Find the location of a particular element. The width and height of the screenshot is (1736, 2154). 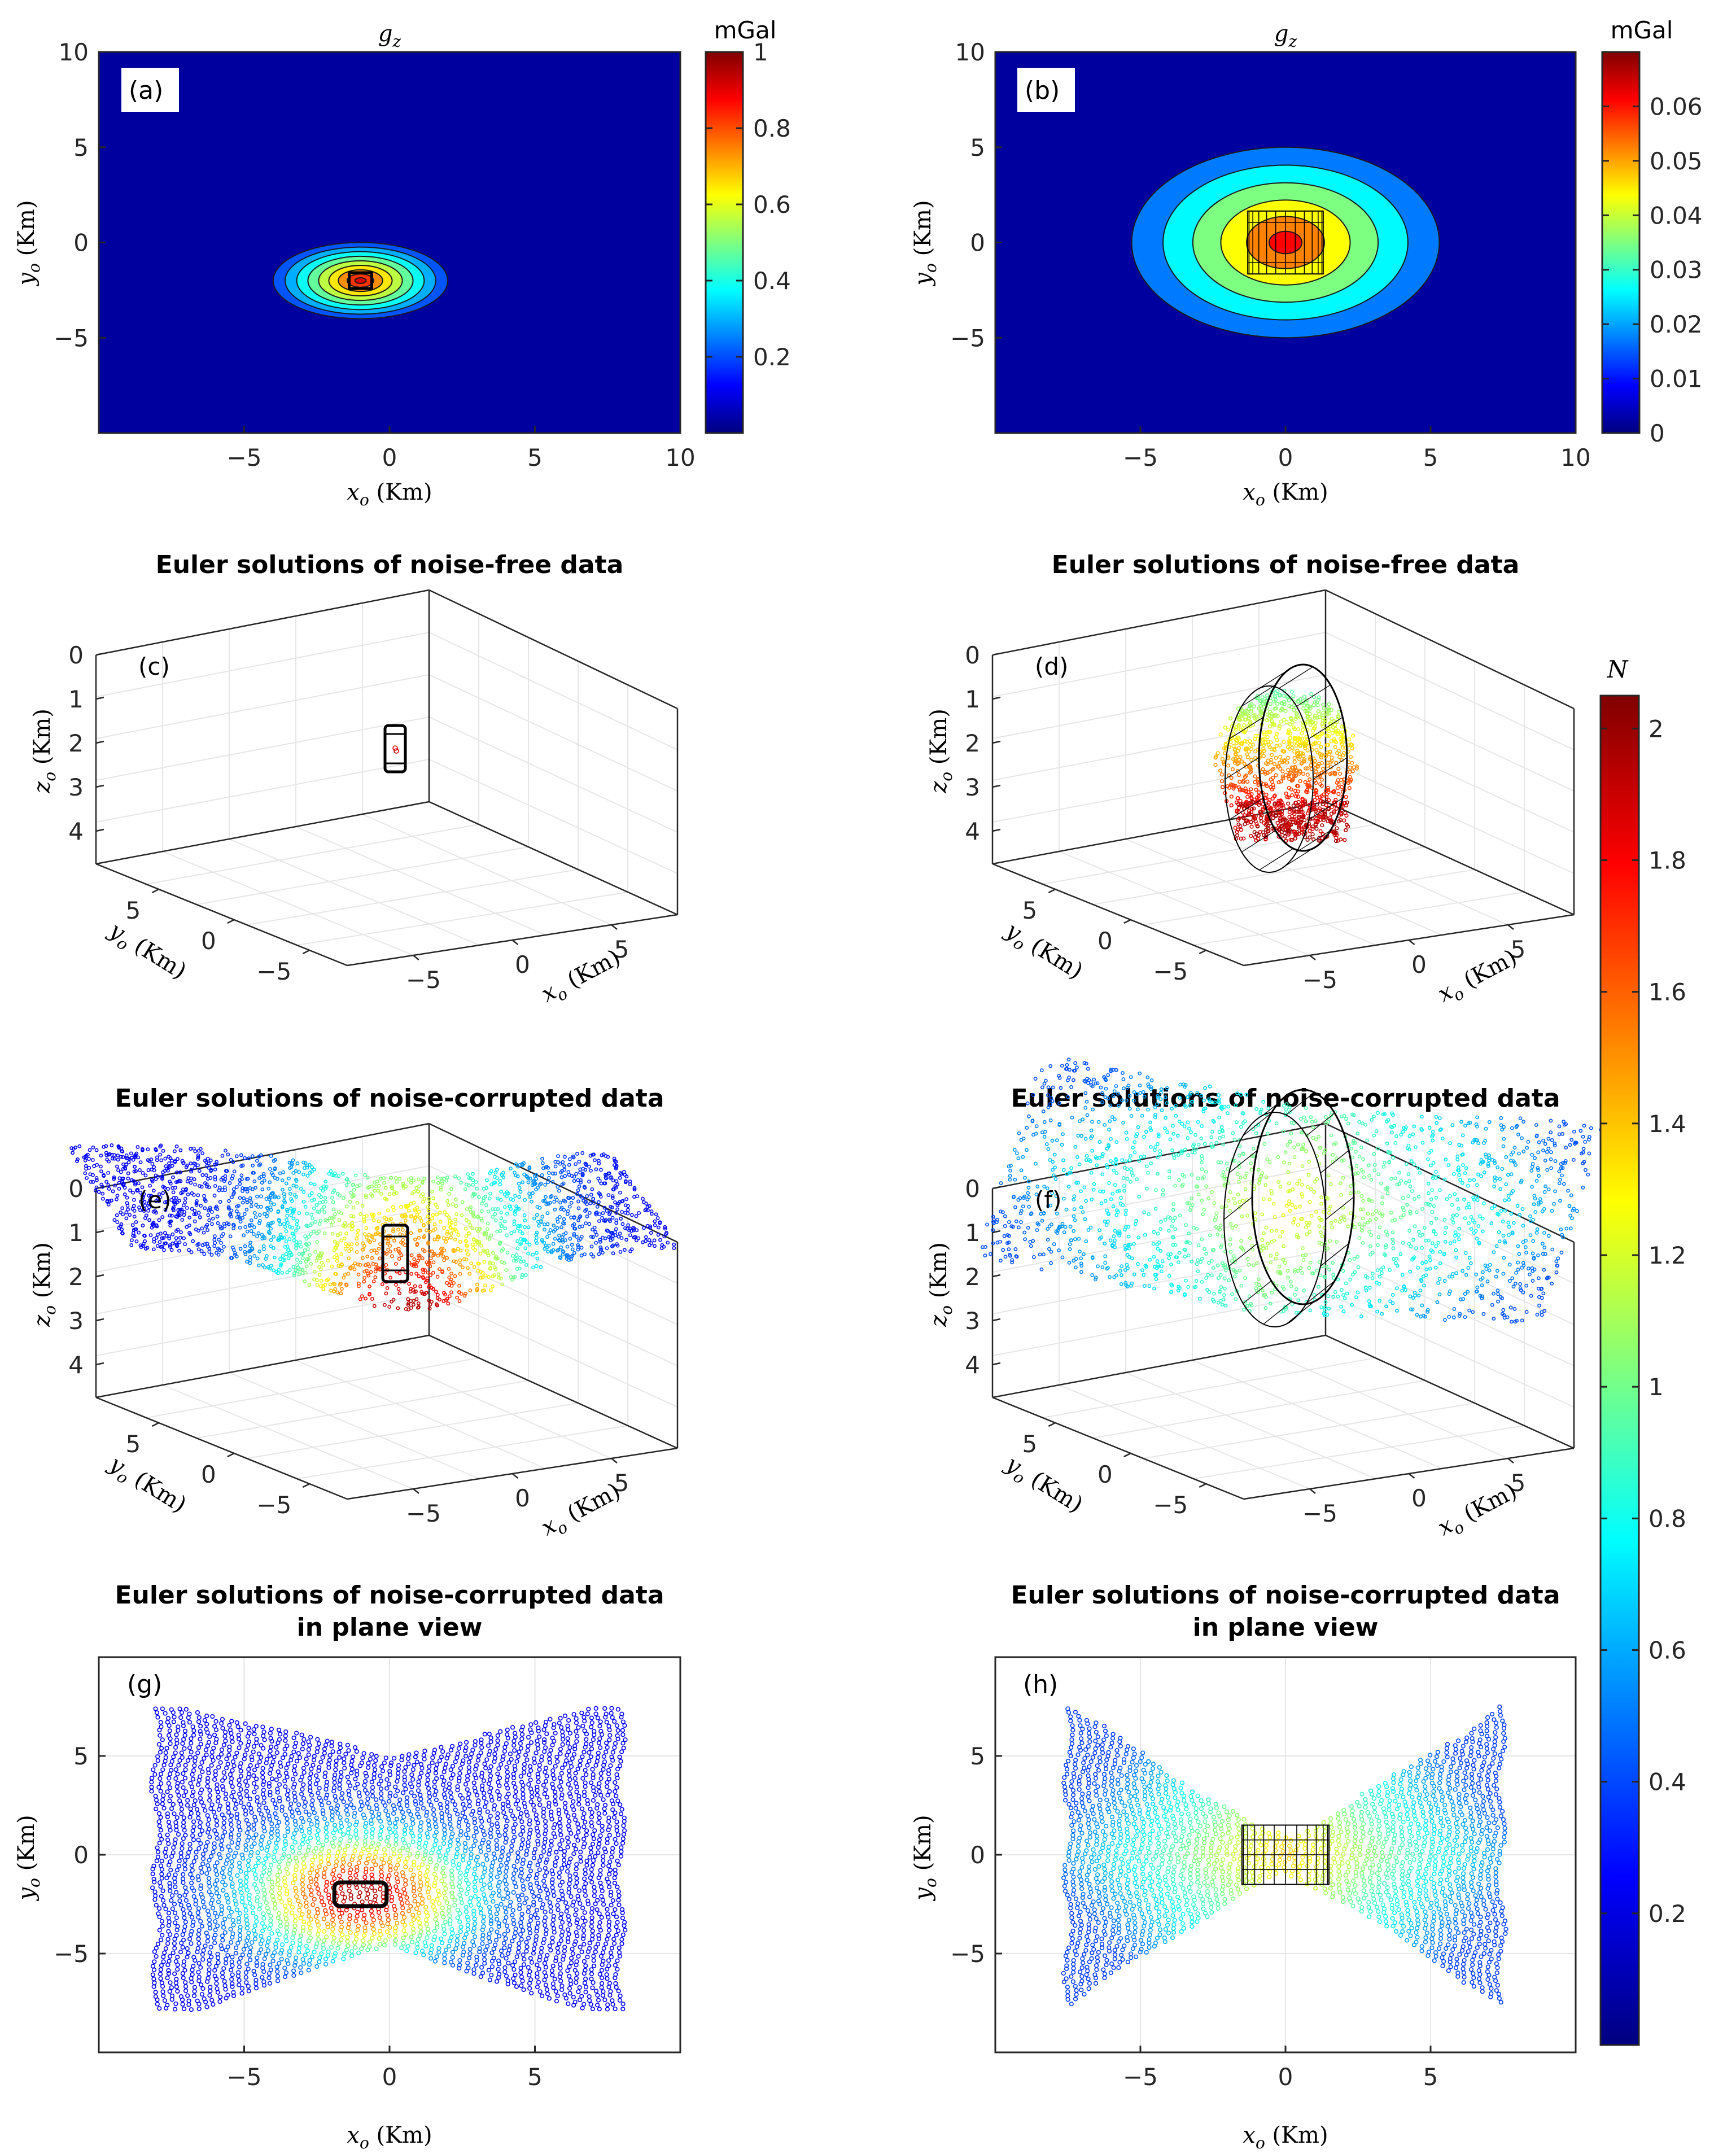

x-tick-mark is located at coordinates (1312, 1491).